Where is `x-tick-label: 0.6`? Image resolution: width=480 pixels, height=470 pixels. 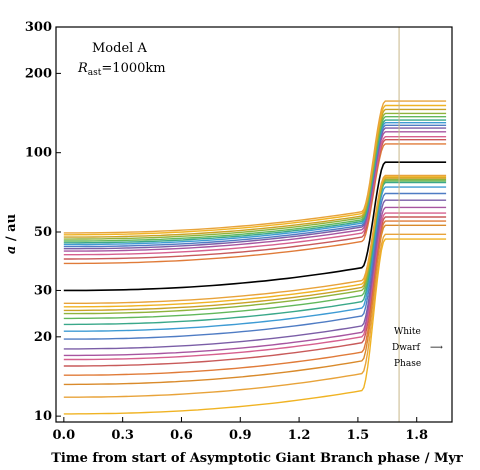
x-tick-label: 0.6 is located at coordinates (181, 435).